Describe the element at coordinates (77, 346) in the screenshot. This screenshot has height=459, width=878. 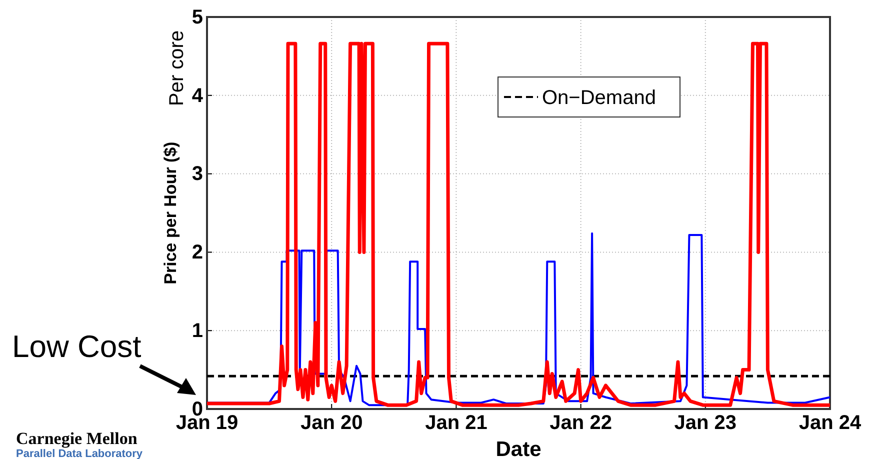
I see `text: Low Cost` at that location.